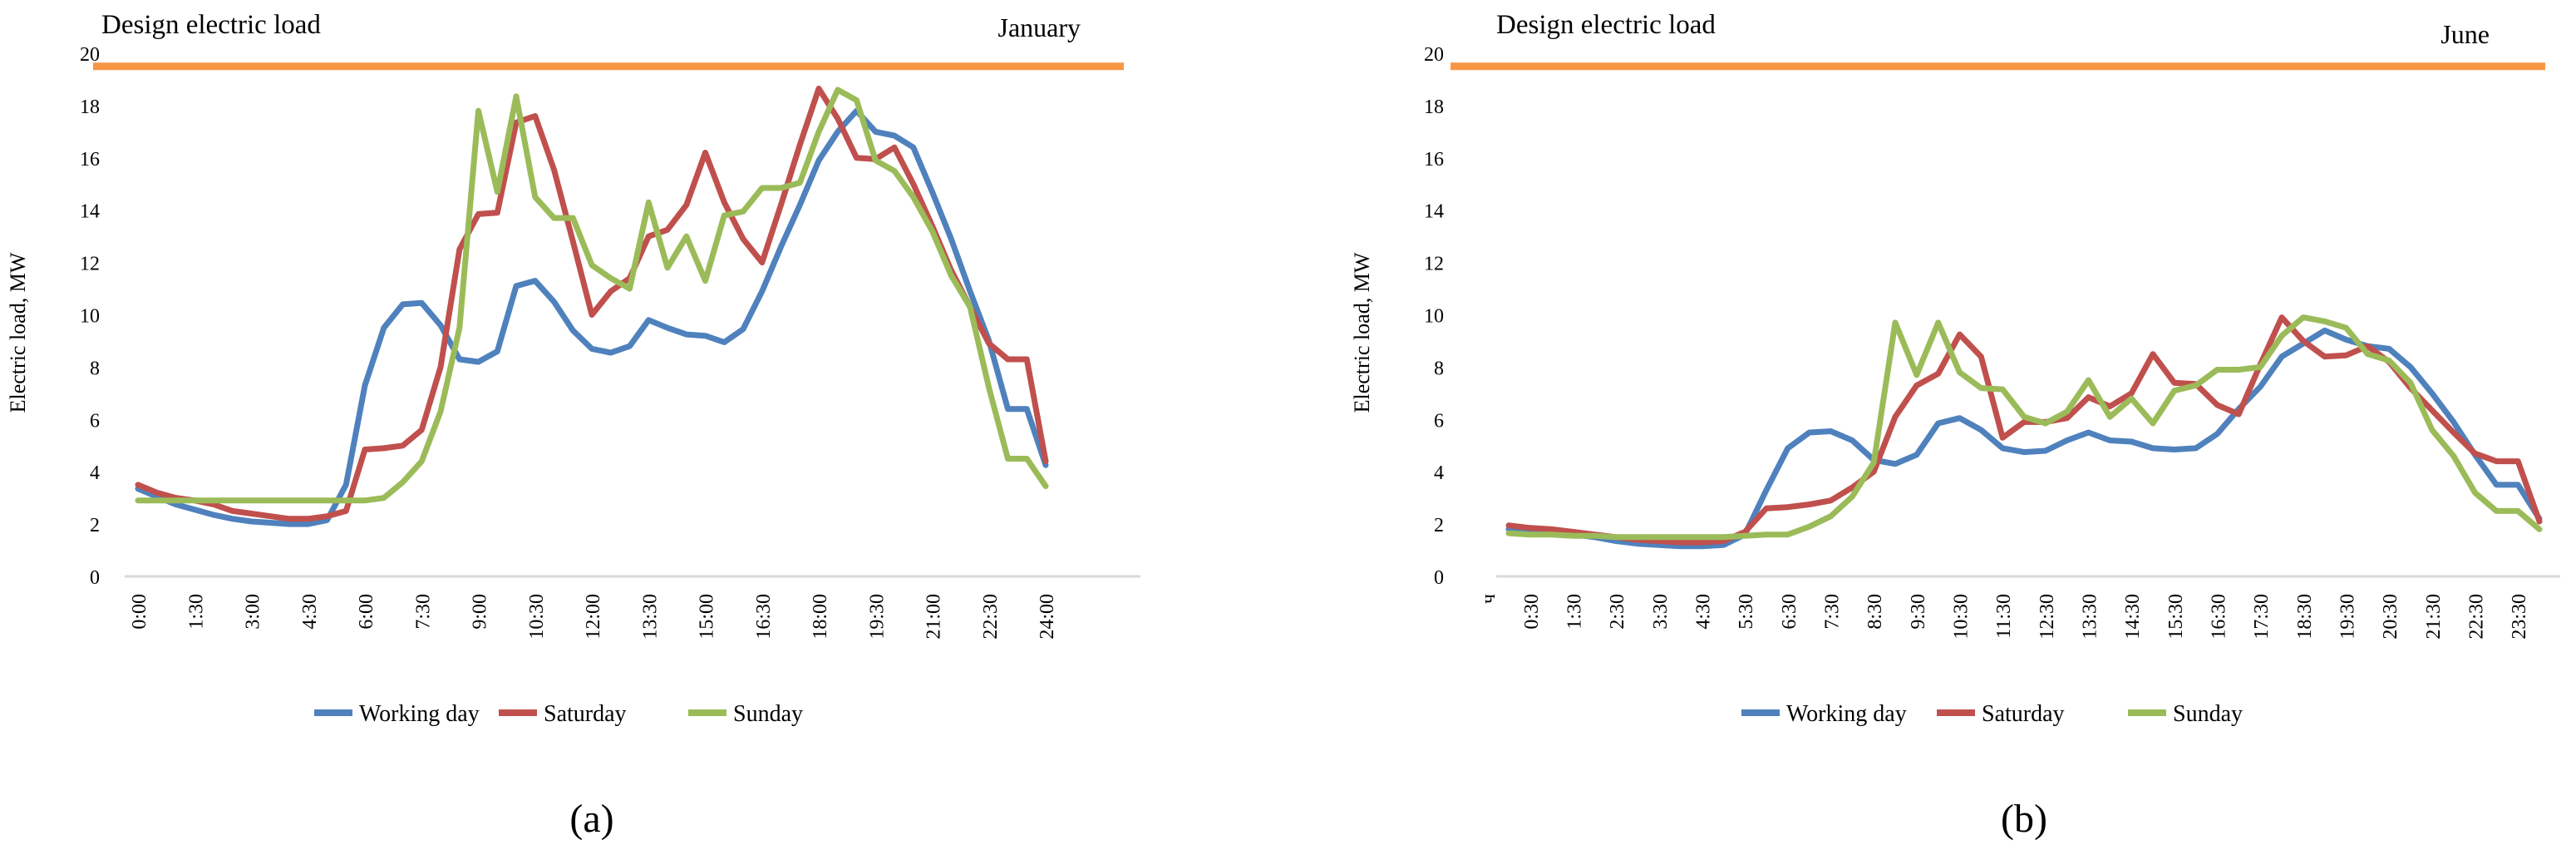 This screenshot has width=2576, height=850. What do you see at coordinates (2024, 819) in the screenshot?
I see `caption-b: (b)` at bounding box center [2024, 819].